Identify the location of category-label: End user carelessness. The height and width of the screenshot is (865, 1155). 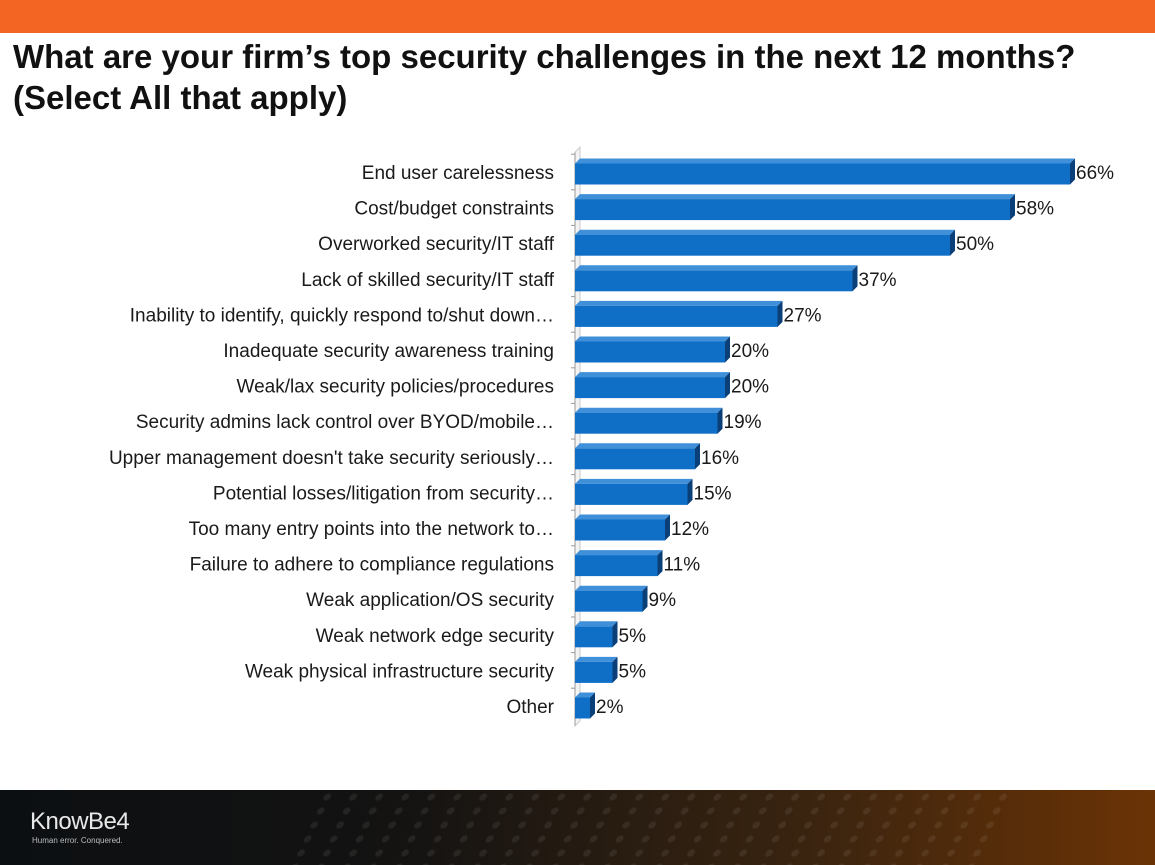
(458, 173).